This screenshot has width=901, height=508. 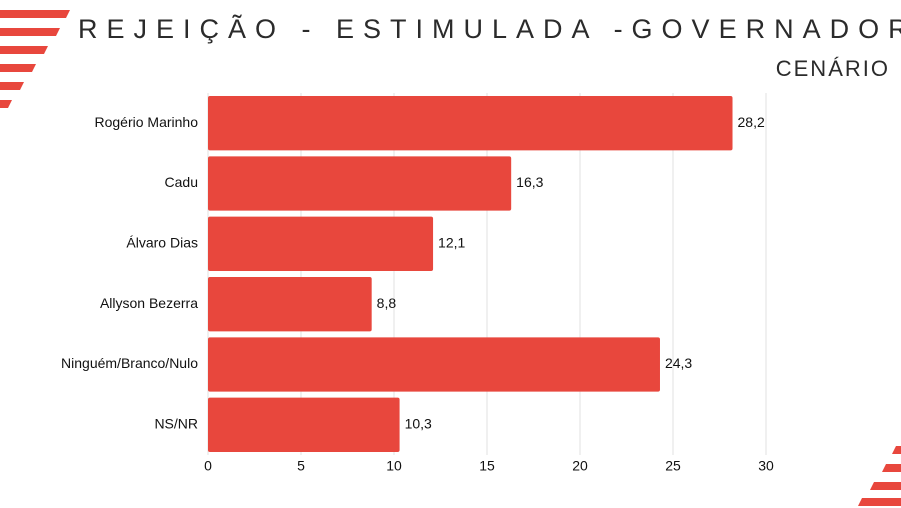 What do you see at coordinates (149, 303) in the screenshot?
I see `y-tick-label: Allyson Bezerra` at bounding box center [149, 303].